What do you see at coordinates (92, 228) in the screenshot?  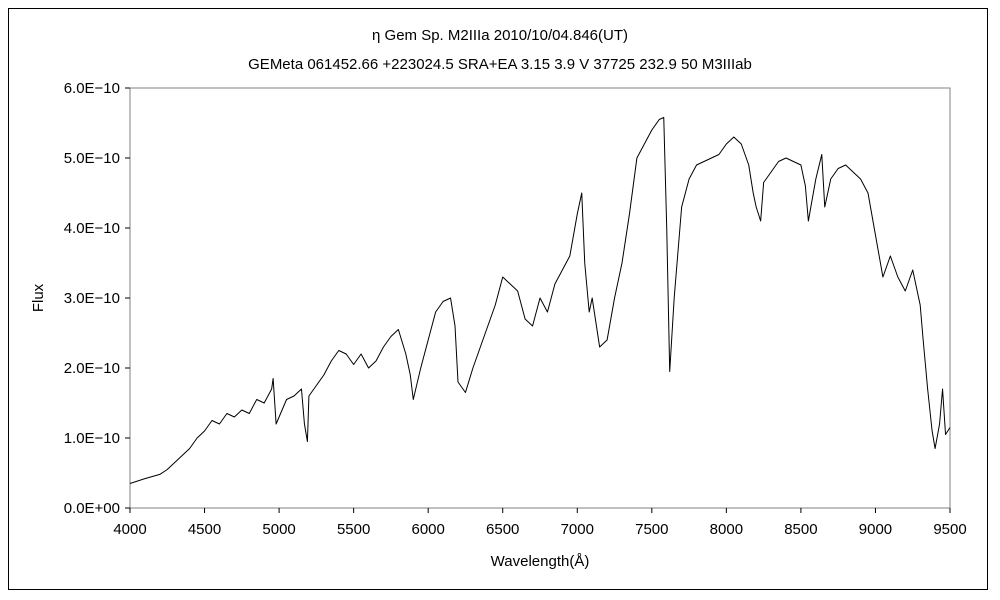 I see `y-tick-label: 4.0E−10` at bounding box center [92, 228].